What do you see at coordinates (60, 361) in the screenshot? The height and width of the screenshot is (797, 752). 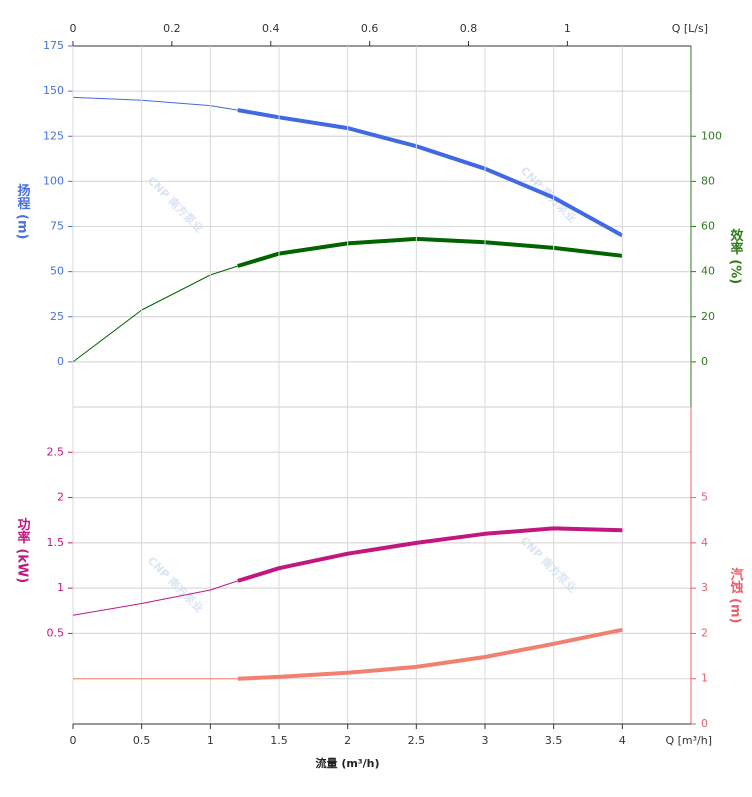 I see `y-tick-label: 0` at bounding box center [60, 361].